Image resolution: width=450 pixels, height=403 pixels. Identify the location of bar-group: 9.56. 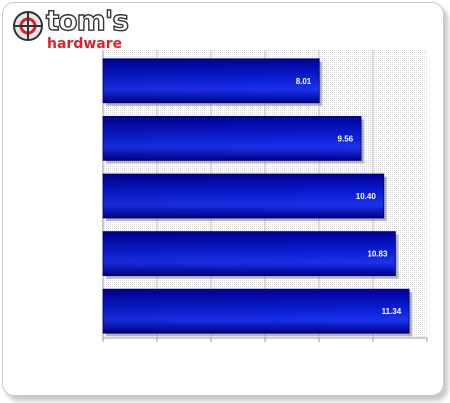
(233, 140).